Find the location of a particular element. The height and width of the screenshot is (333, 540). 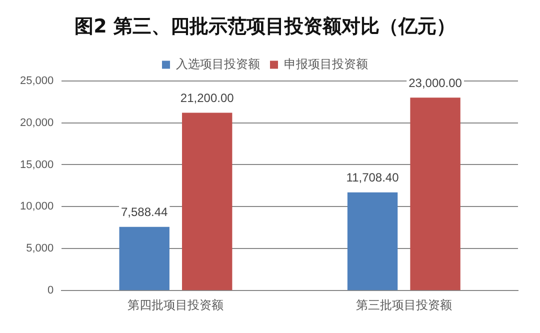

y-tick-label: 5,000 is located at coordinates (40, 248).